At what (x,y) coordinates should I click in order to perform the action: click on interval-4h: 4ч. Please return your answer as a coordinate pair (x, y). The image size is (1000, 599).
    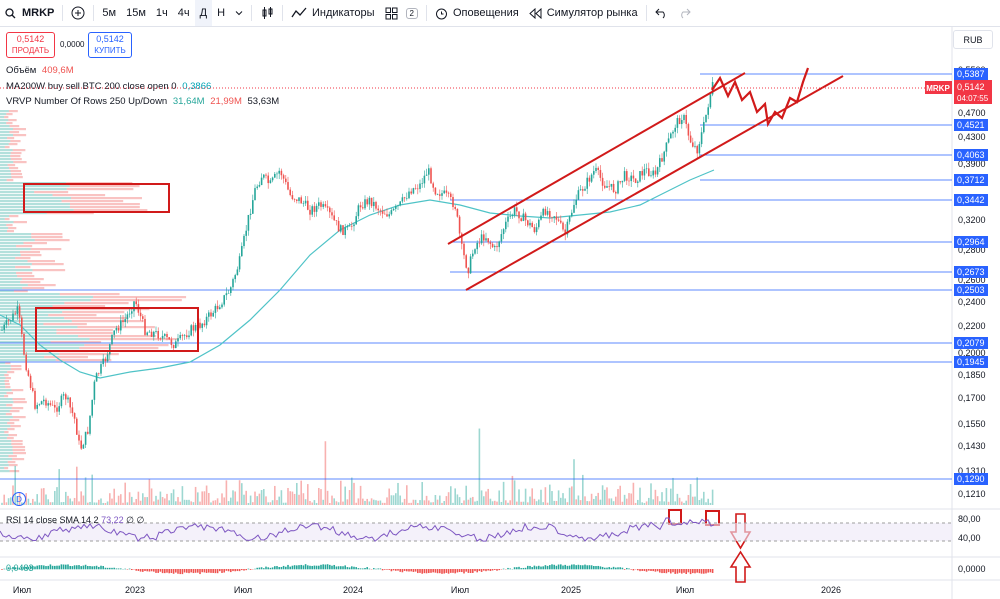
    Looking at the image, I should click on (183, 13).